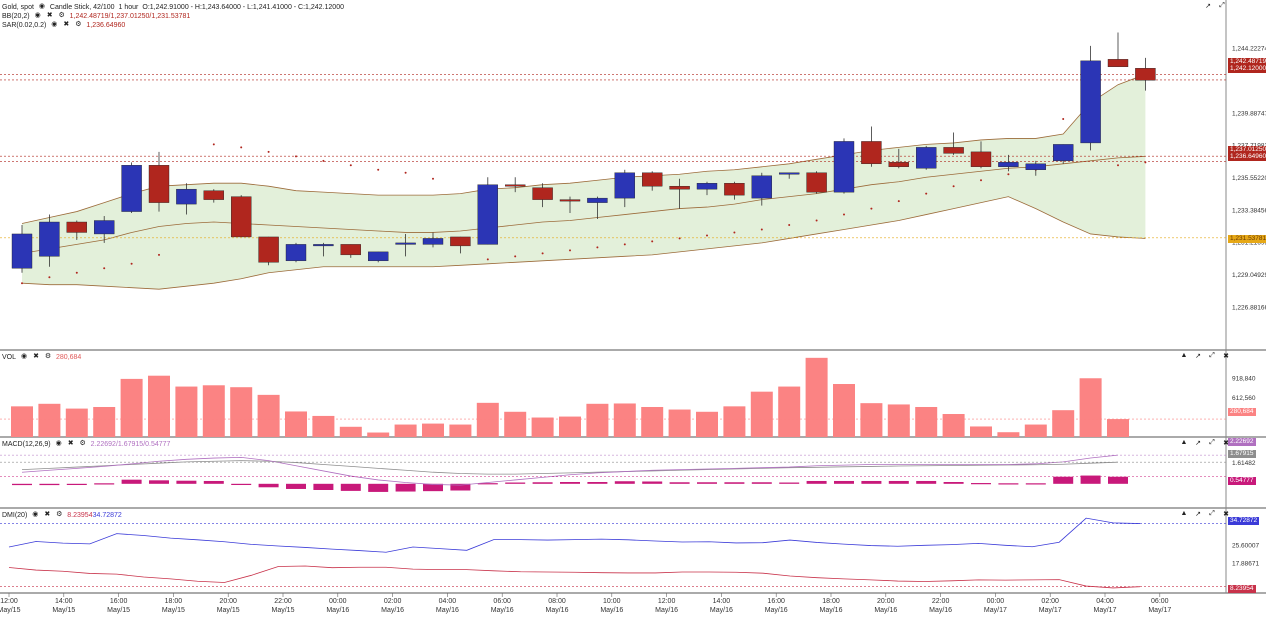  Describe the element at coordinates (1249, 210) in the screenshot. I see `y-tick-label: 1,233.38456` at that location.